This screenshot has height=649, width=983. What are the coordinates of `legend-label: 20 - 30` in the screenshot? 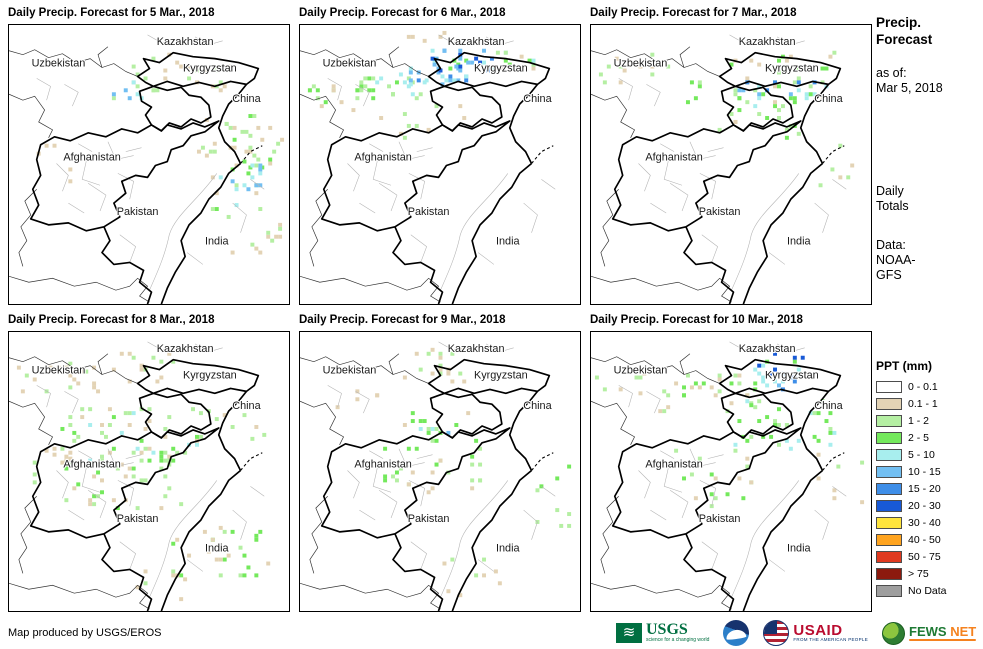 It's located at (924, 505).